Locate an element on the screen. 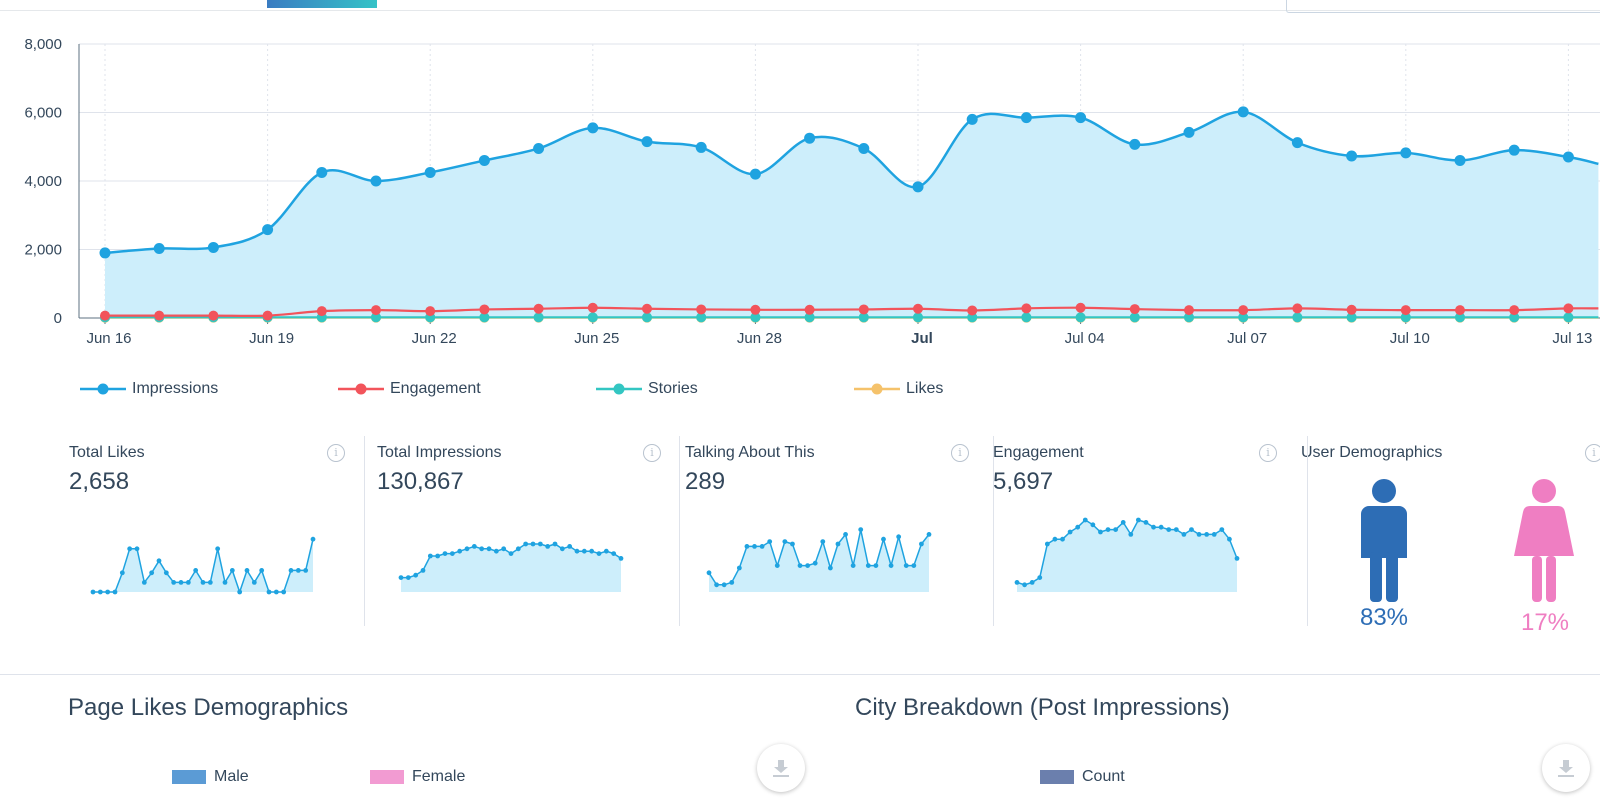  x-tick-label: Jul 07 is located at coordinates (1247, 338).